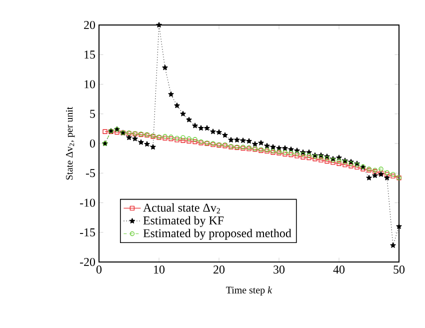  What do you see at coordinates (93, 114) in the screenshot?
I see `y-tick-label: 5` at bounding box center [93, 114].